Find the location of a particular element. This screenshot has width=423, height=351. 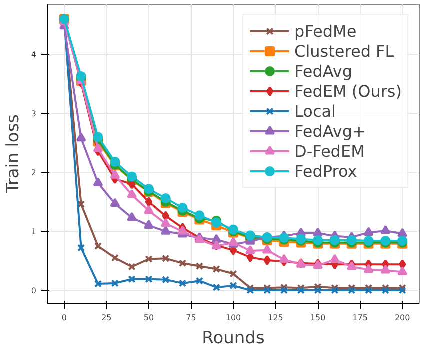

y-tick-label: 3 is located at coordinates (34, 114).